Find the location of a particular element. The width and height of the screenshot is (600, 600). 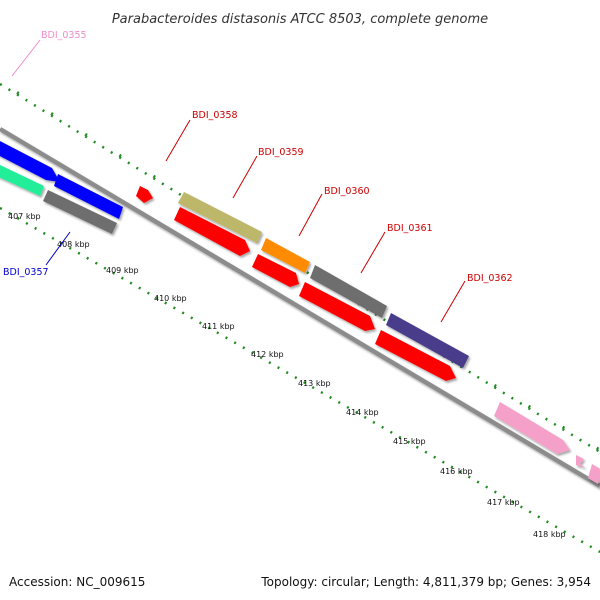

tick-label: 409 kbp is located at coordinates (122, 270).